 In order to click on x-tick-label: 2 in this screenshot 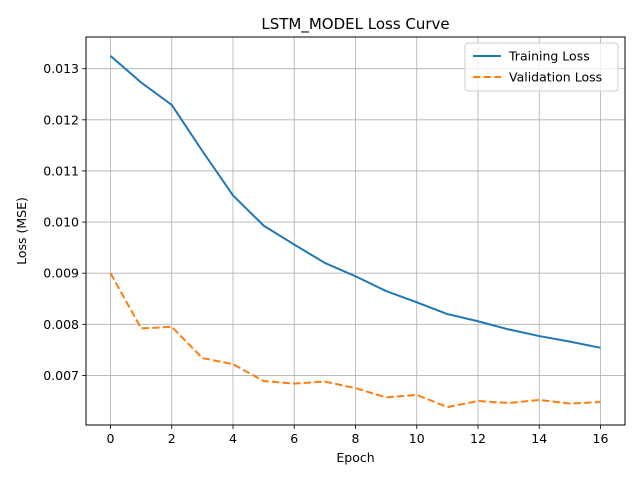, I will do `click(172, 438)`.